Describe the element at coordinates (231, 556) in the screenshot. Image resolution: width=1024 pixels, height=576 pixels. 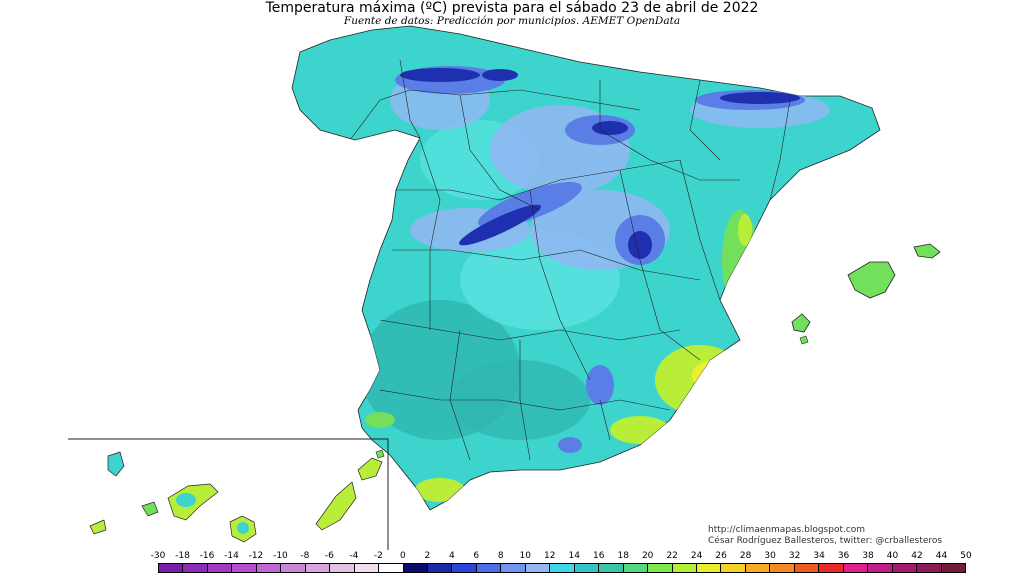
I see `legend-label: -14` at that location.